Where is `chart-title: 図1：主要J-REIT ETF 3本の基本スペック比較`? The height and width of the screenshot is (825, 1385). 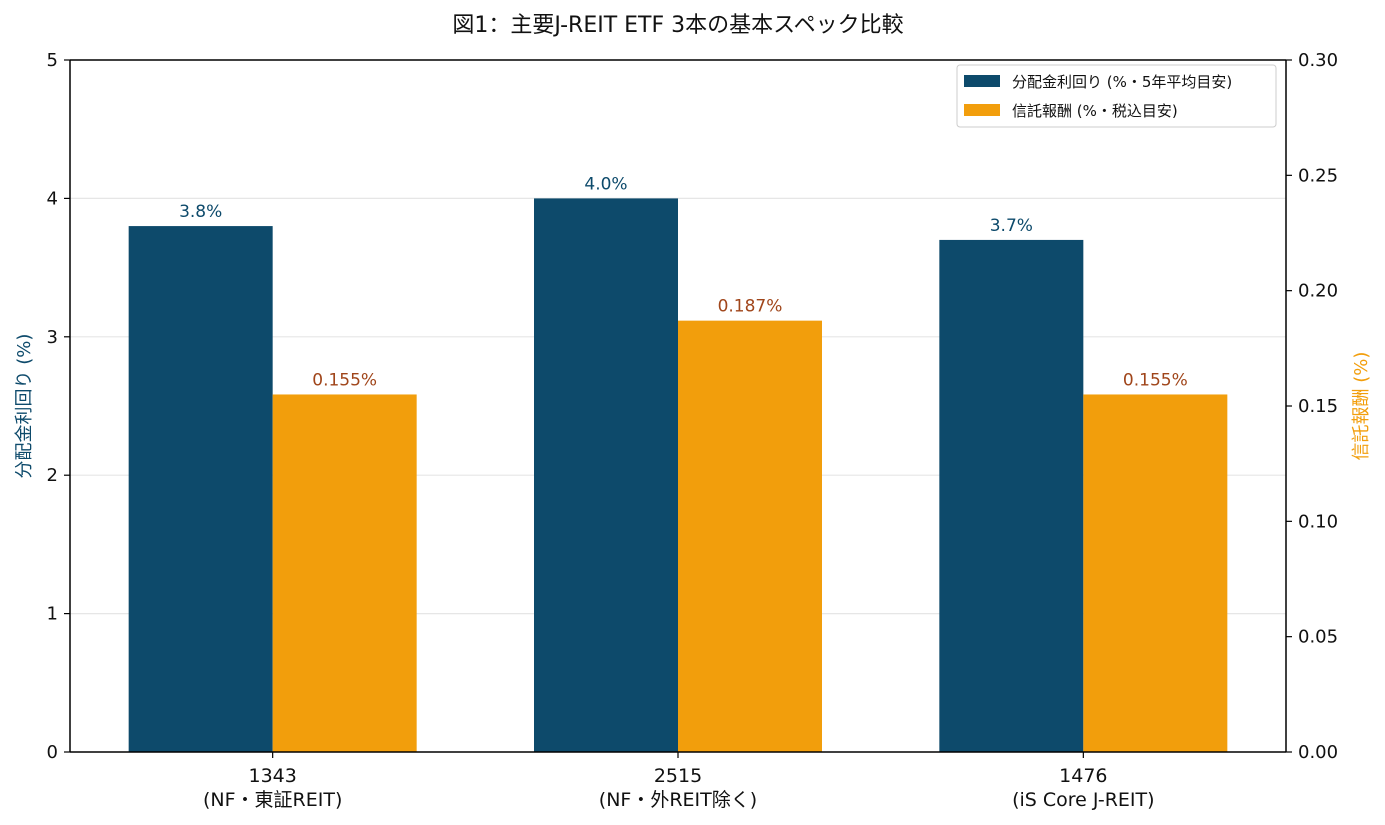 chart-title: 図1：主要J-REIT ETF 3本の基本スペック比較 is located at coordinates (677, 25).